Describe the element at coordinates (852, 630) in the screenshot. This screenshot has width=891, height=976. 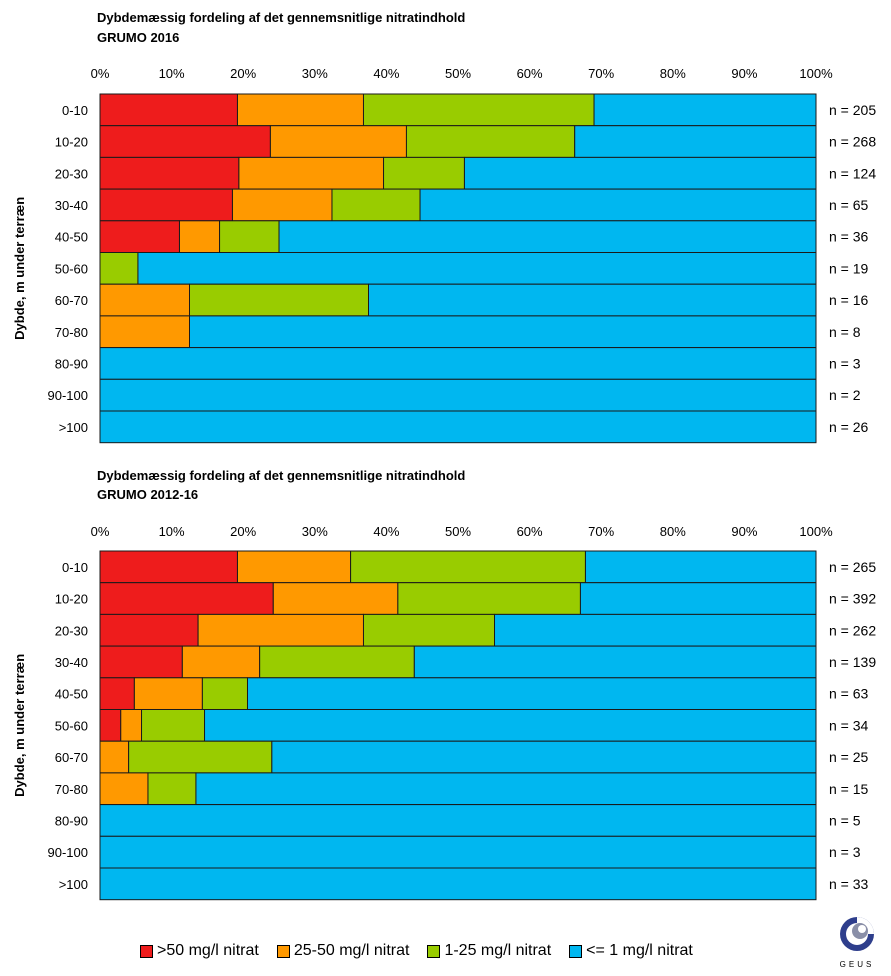
I see `n-label-bottom: n = 262` at that location.